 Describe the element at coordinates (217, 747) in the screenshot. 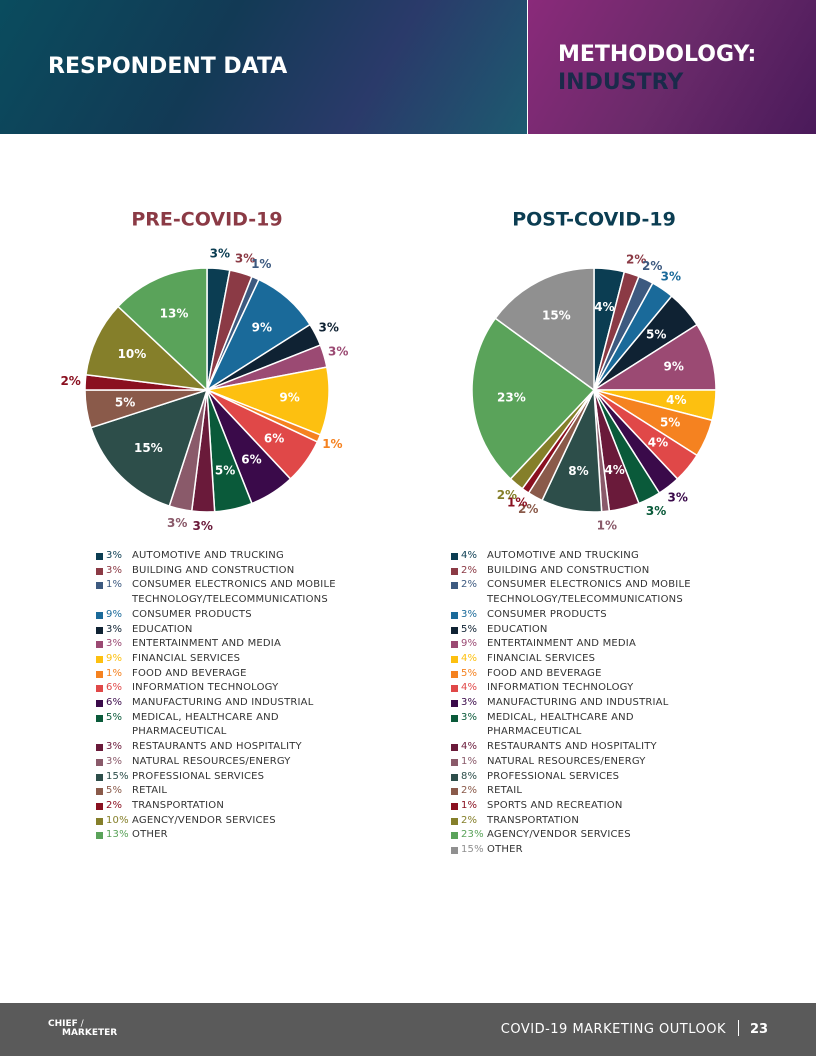

I see `legend-label: RESTAURANTS AND HOSPITALITY` at that location.